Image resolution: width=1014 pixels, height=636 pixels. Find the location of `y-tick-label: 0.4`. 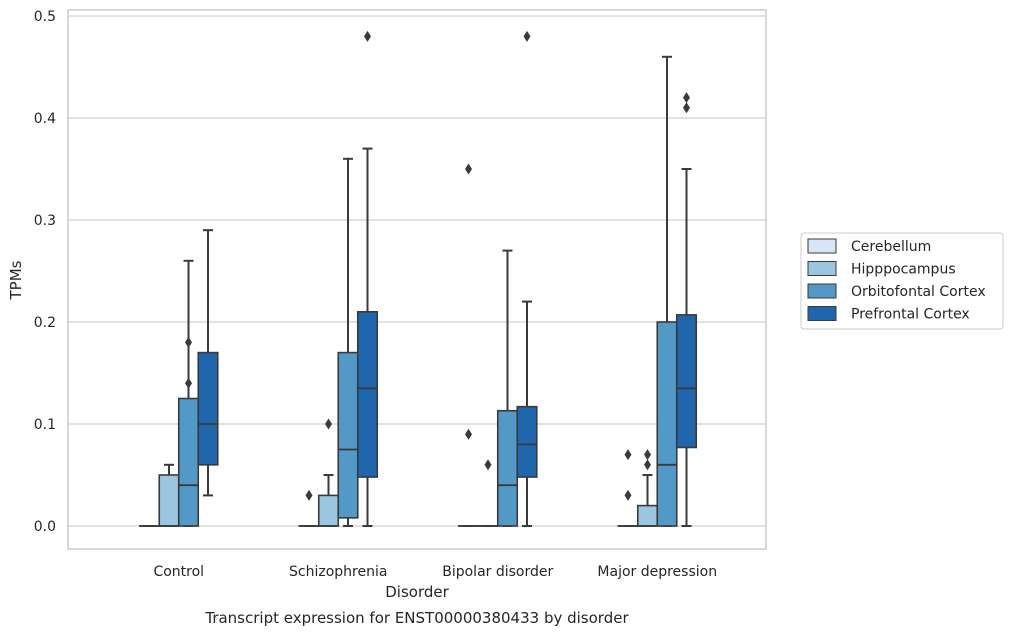

y-tick-label: 0.4 is located at coordinates (45, 119).